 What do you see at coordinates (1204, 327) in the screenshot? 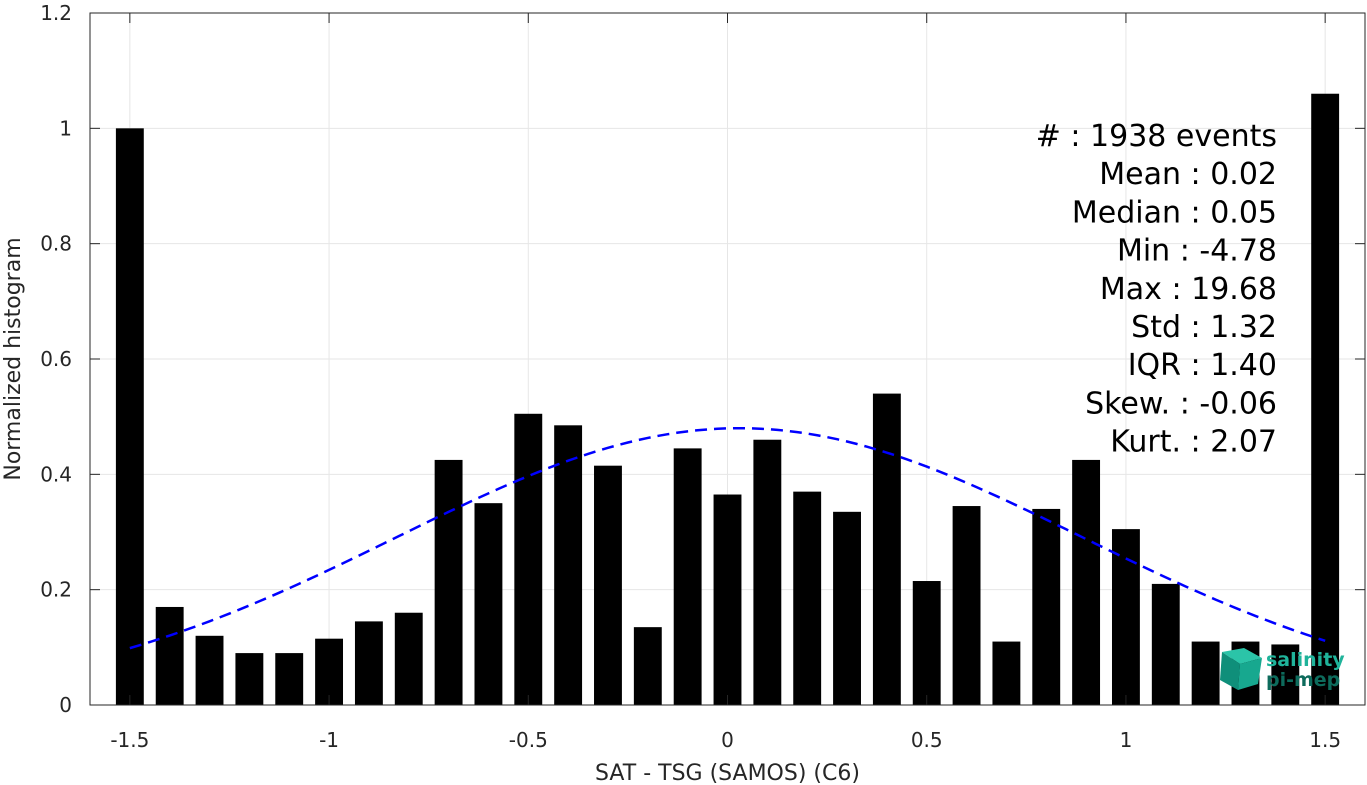
I see `stats-line: Std : 1.32` at bounding box center [1204, 327].